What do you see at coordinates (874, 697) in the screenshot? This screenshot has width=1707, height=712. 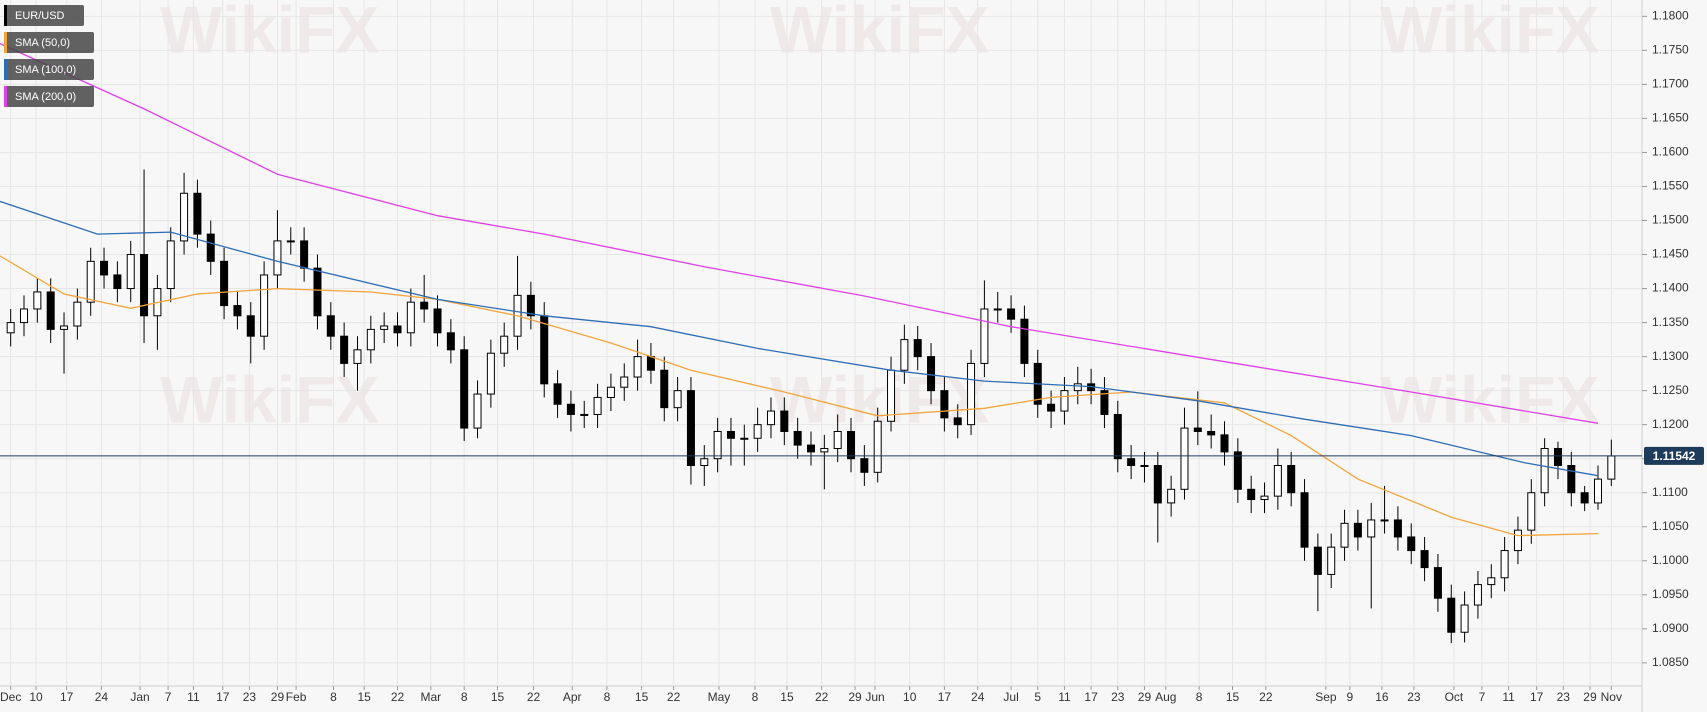 I see `x-tick-label: Jun` at bounding box center [874, 697].